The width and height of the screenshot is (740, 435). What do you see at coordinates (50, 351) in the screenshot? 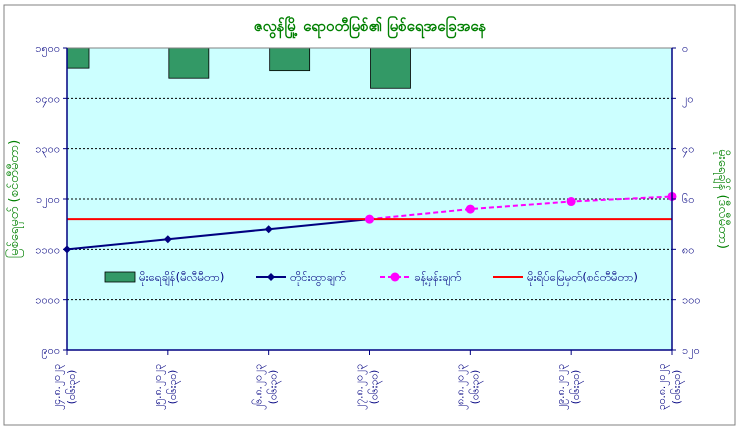
I see `y-tick-label-left: ၉၀၀` at bounding box center [50, 351].